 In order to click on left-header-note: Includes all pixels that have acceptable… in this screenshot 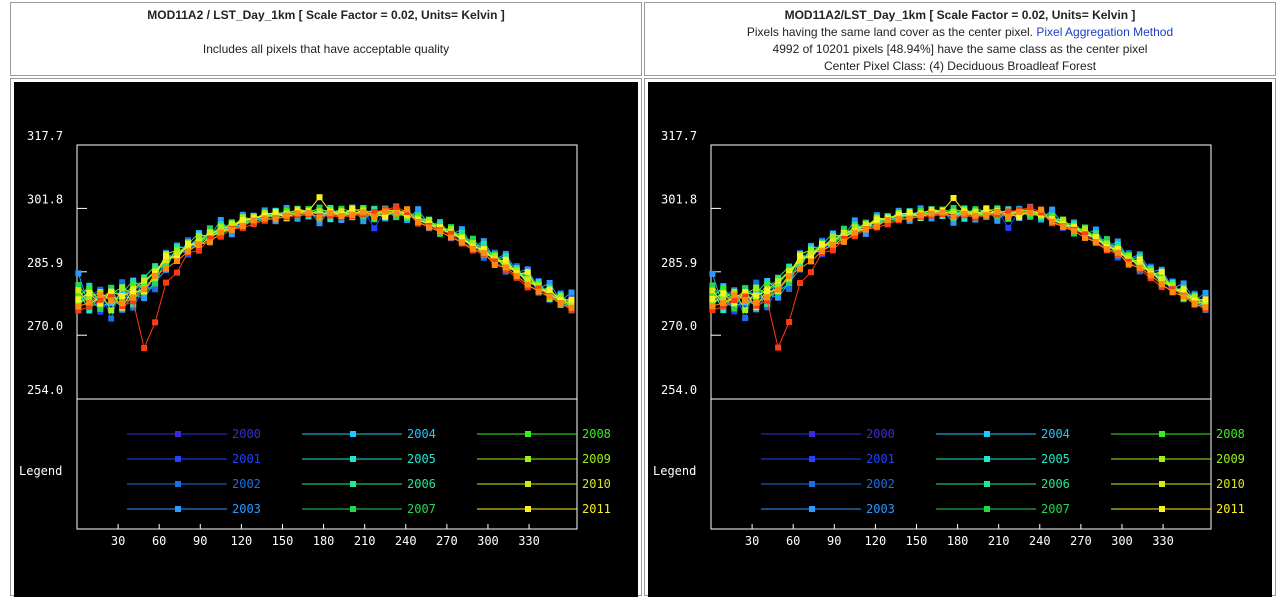, I will do `click(326, 49)`.